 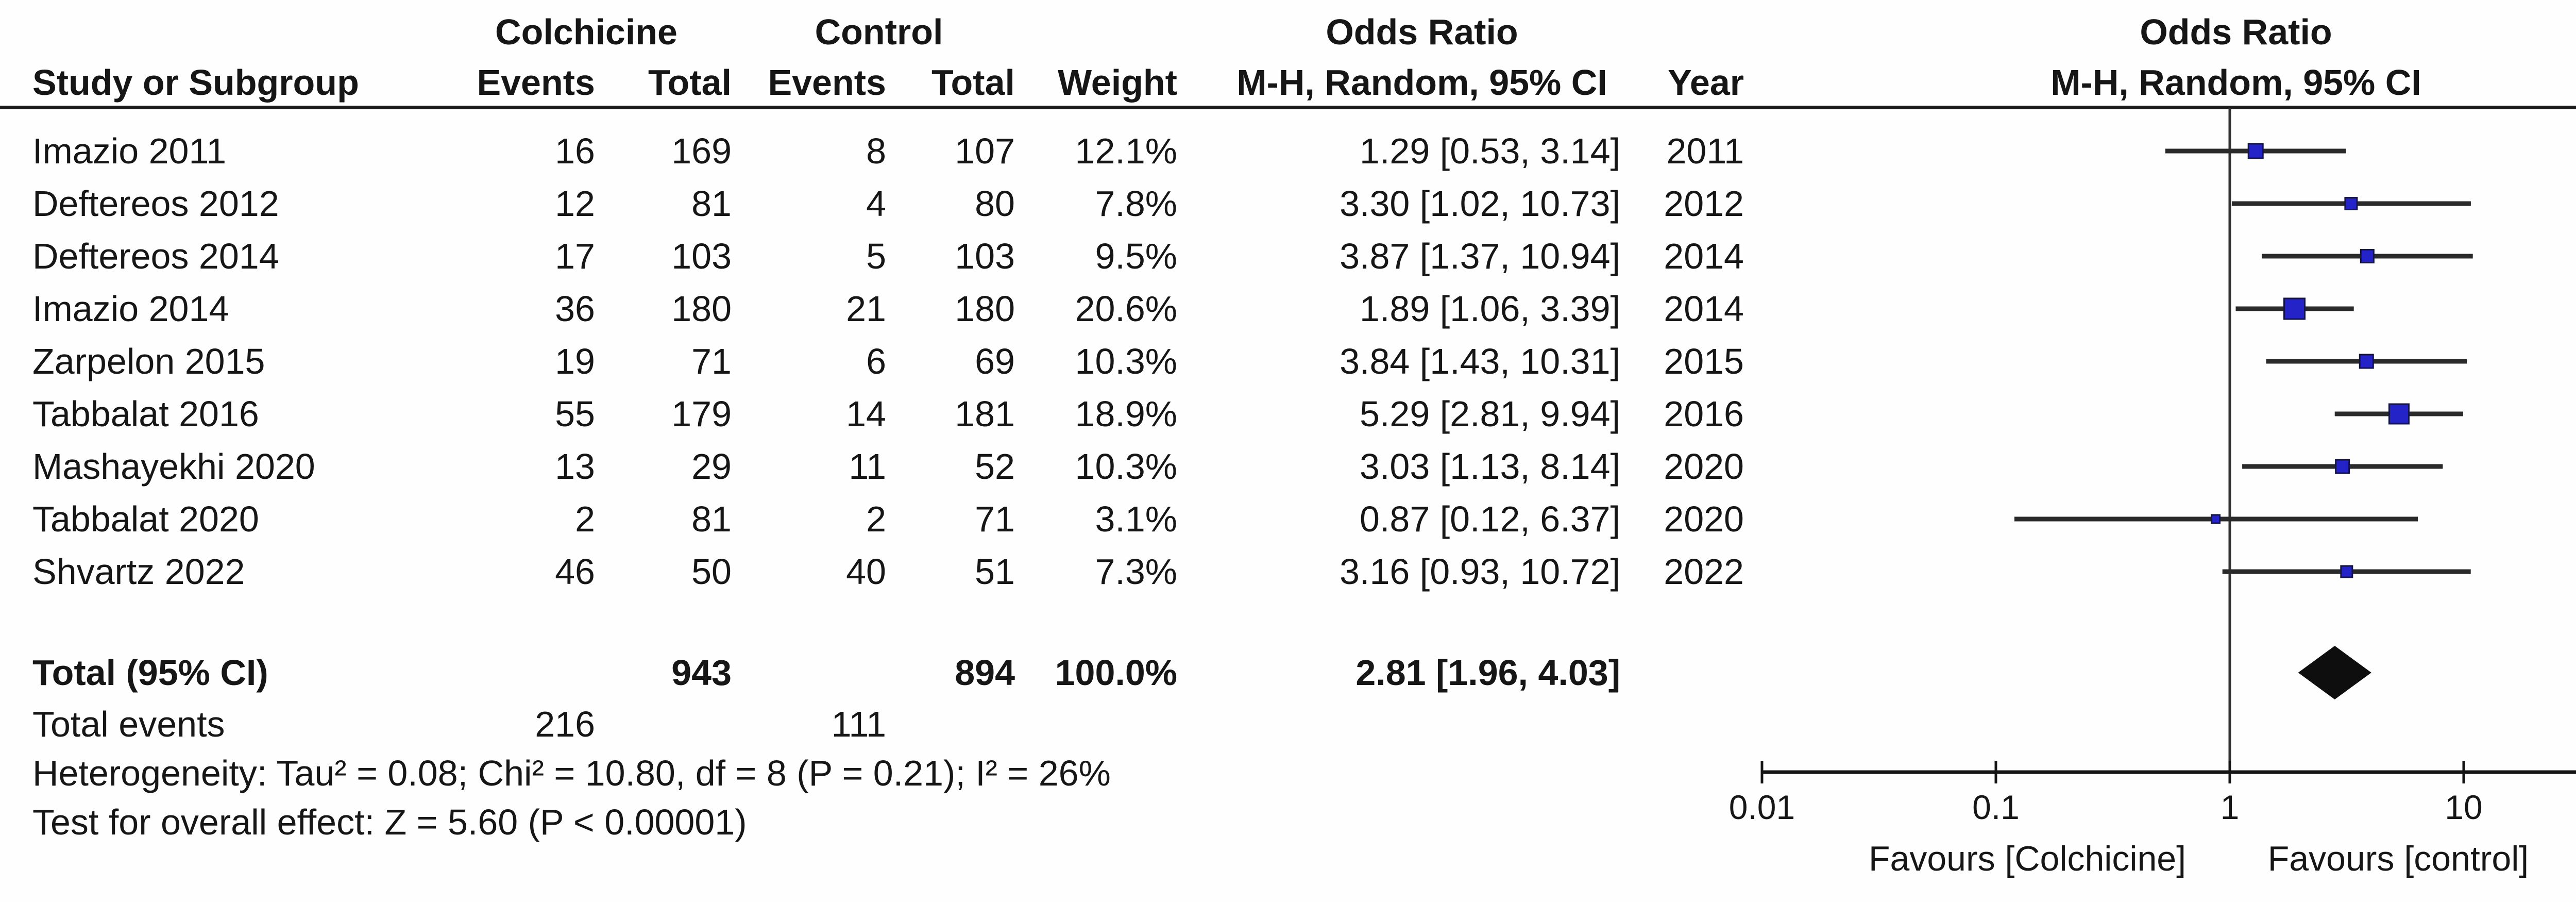 I want to click on column-header-method-right: M-H, Random, 95% CI, so click(x=2235, y=82).